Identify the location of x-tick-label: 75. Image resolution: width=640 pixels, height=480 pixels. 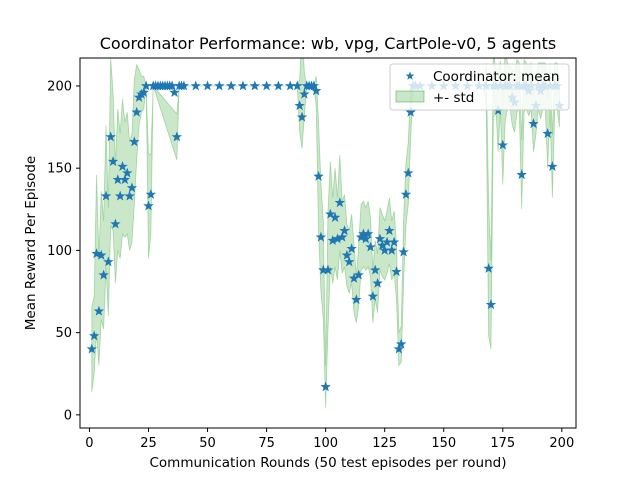
(266, 443).